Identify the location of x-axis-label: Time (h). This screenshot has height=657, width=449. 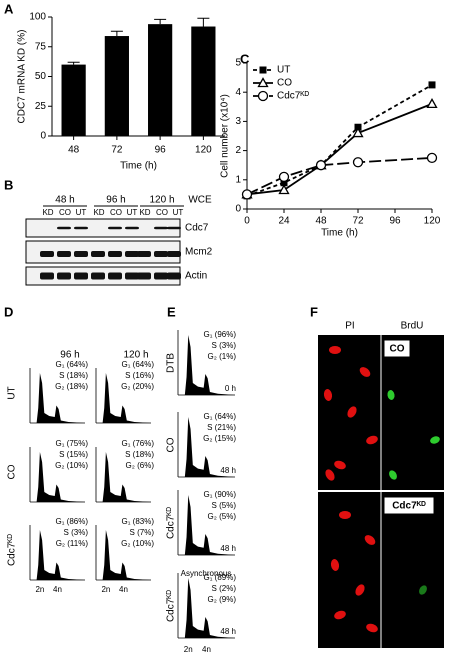
(339, 233).